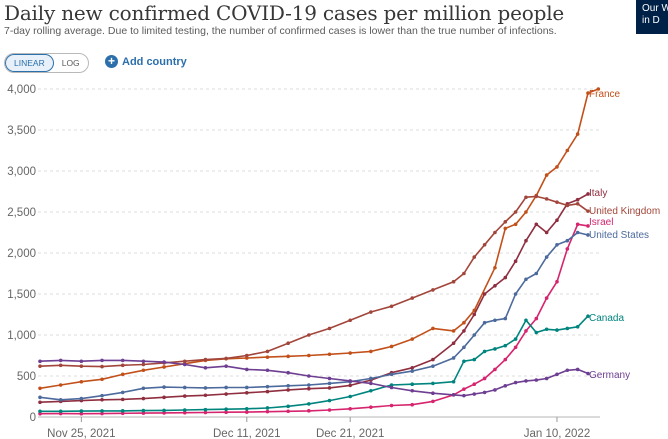 The image size is (668, 439). I want to click on y-tick-label: 4,000, so click(21, 90).